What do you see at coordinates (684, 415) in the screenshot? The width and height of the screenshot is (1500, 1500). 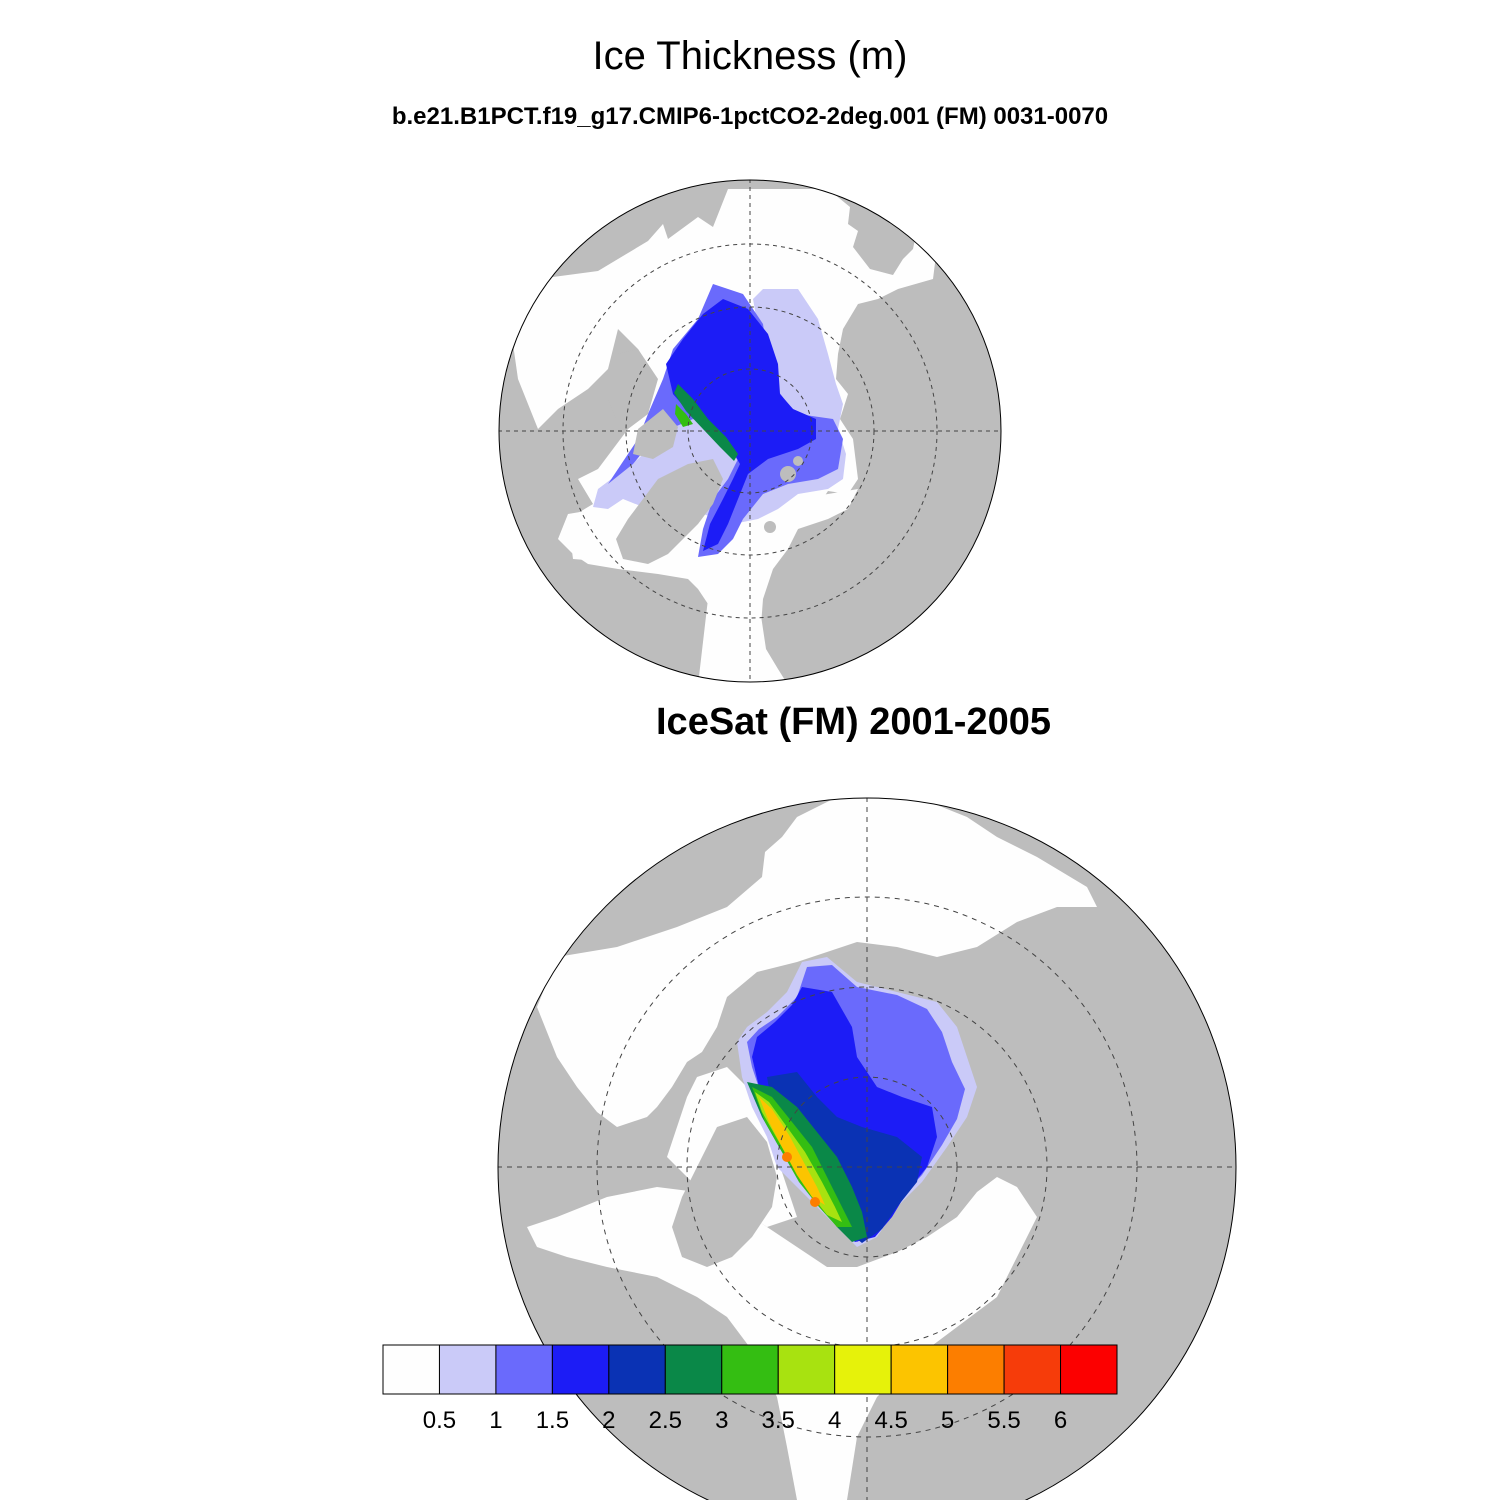 I see `model-ice-edge-lime` at bounding box center [684, 415].